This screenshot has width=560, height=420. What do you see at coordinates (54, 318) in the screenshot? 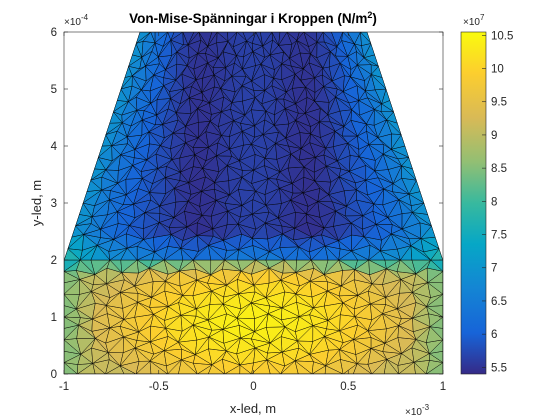
I see `y-tick-label: 1` at bounding box center [54, 318].